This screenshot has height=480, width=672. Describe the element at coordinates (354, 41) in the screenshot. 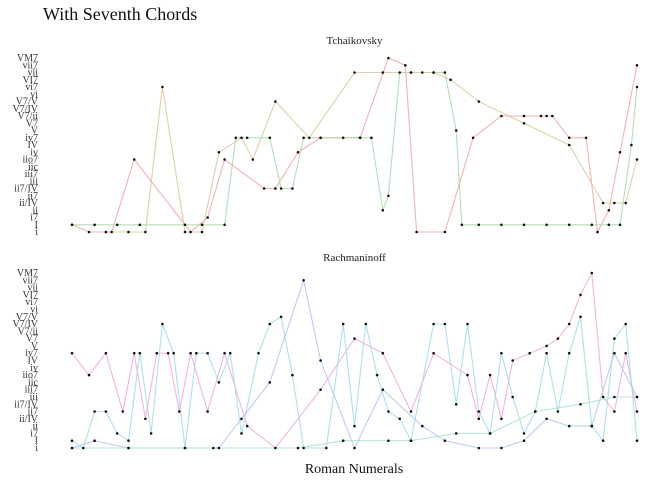

I see `panel-title: Tchaikovsky` at that location.